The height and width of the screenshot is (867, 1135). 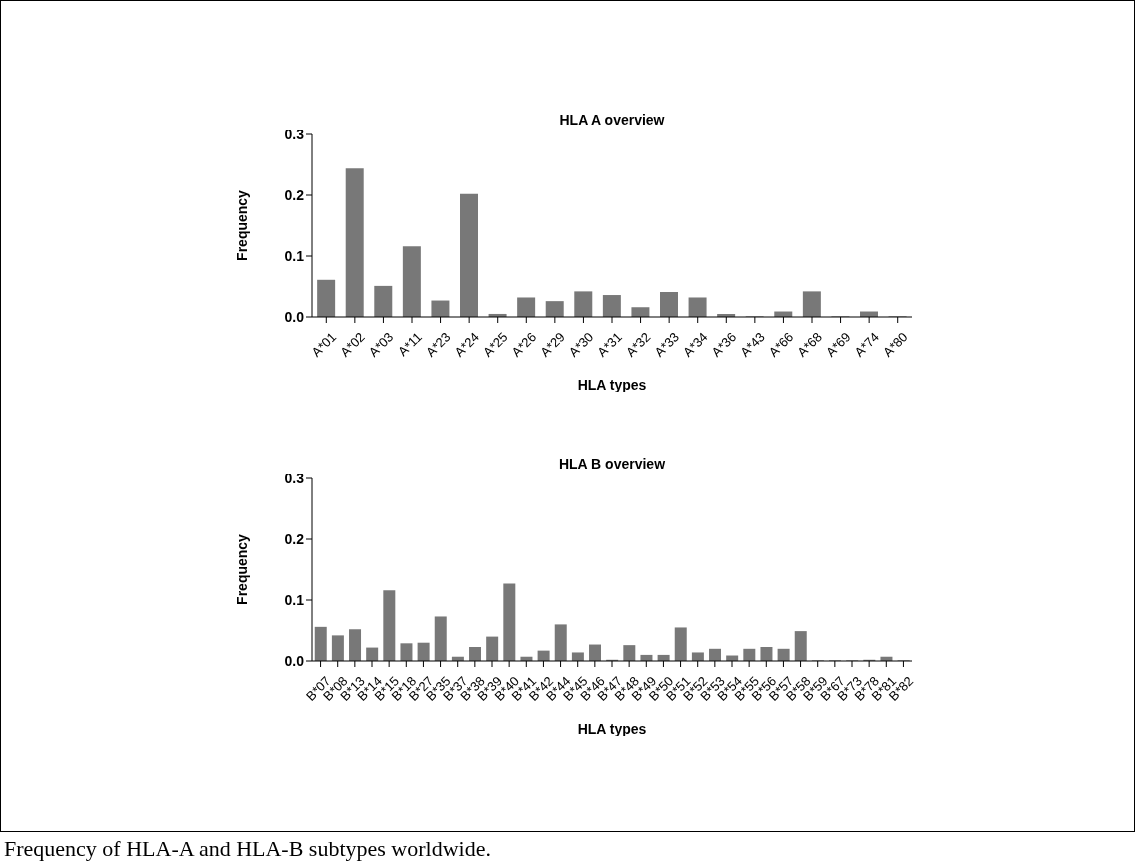 I want to click on chart-title: HLA A overview, so click(x=612, y=121).